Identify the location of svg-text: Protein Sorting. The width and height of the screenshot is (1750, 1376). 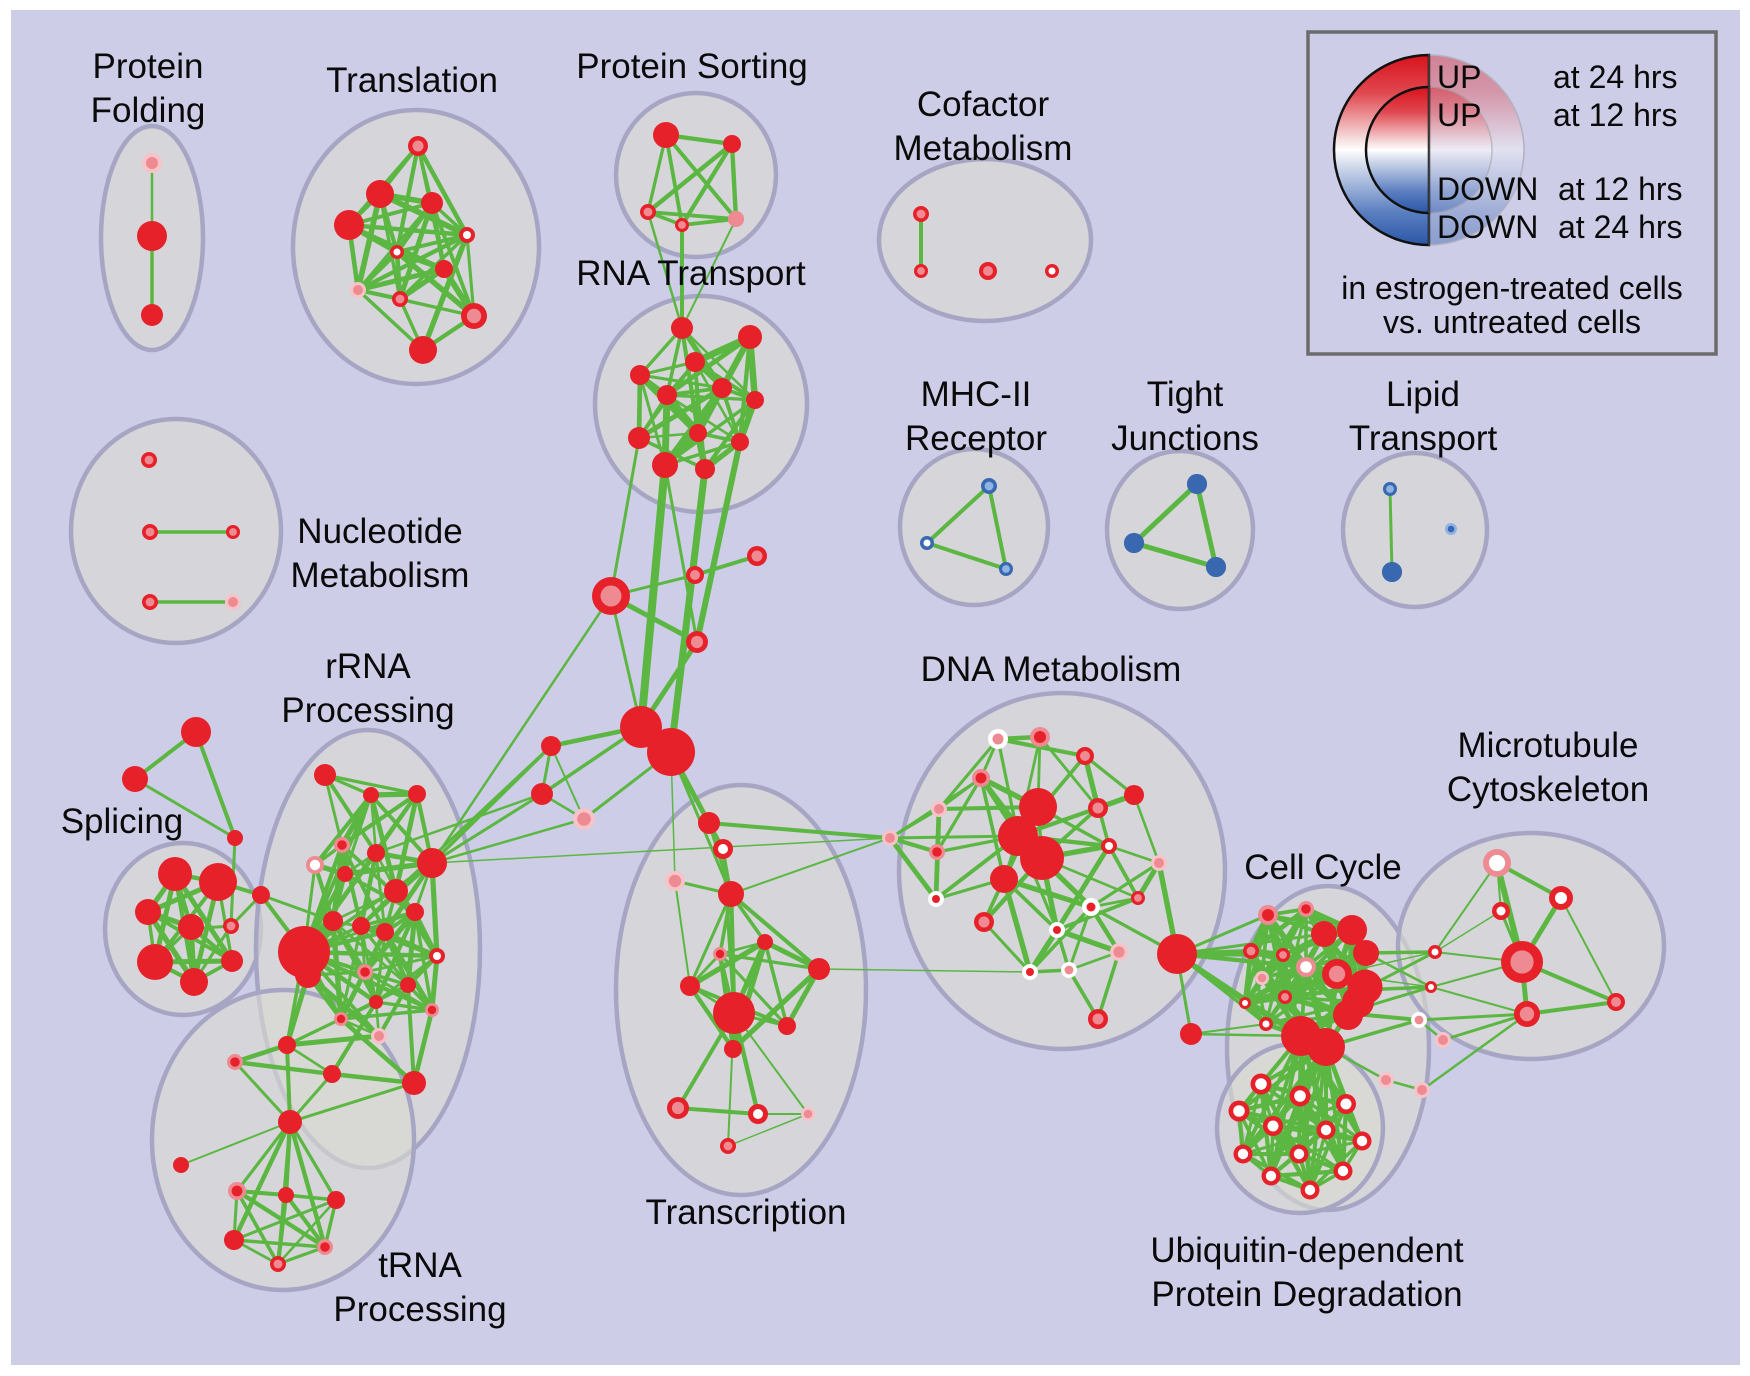
(692, 66).